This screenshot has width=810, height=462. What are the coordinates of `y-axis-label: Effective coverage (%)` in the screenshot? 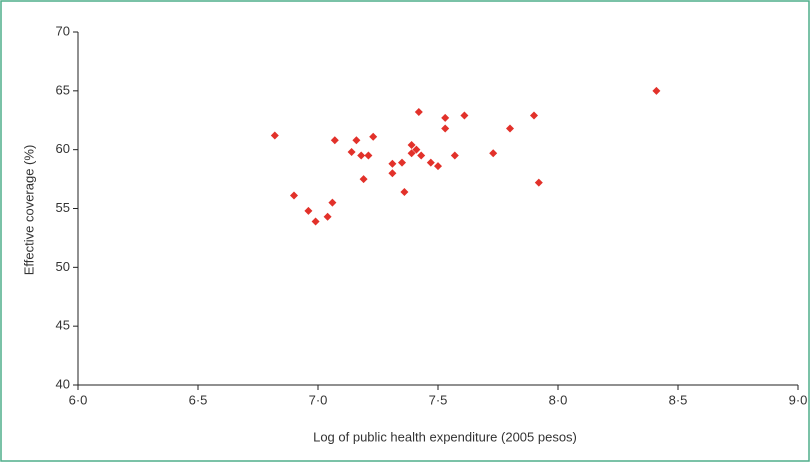 It's located at (28, 210).